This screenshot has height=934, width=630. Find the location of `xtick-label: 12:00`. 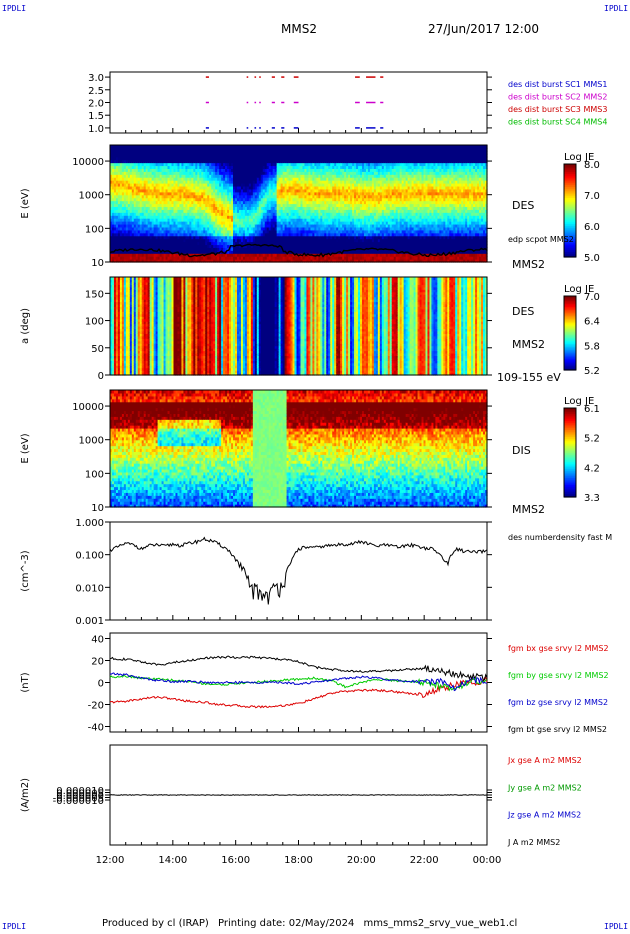

xtick-label: 12:00 is located at coordinates (110, 860).